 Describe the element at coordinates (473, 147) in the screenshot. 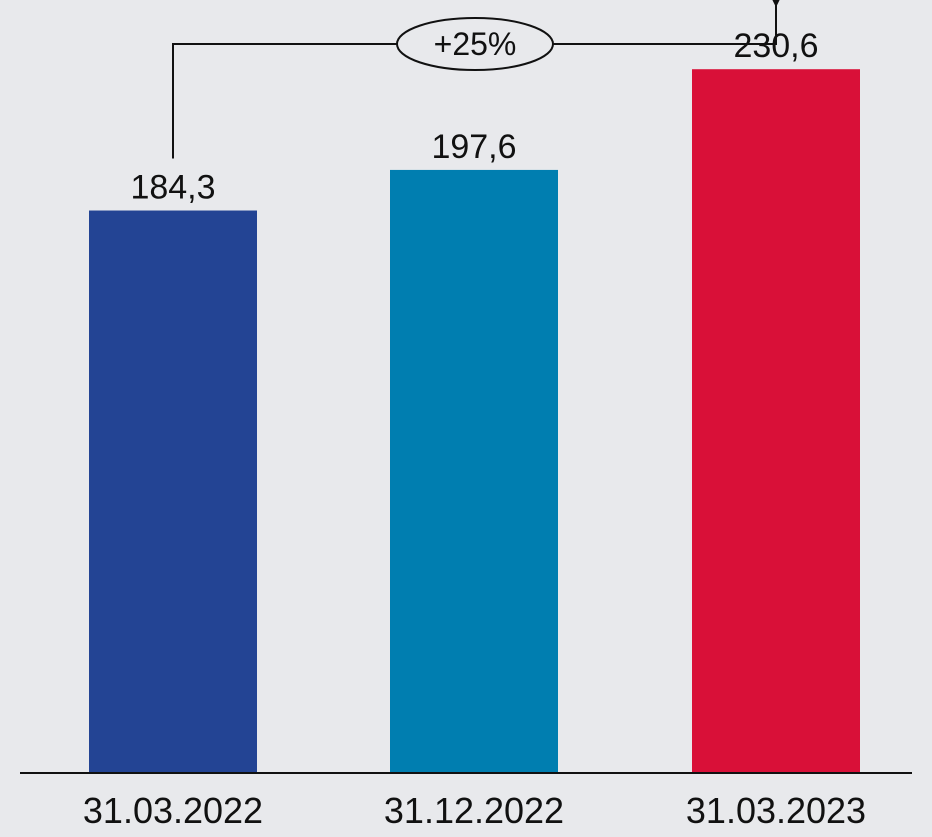

I see `value-label-2: 197,6` at that location.